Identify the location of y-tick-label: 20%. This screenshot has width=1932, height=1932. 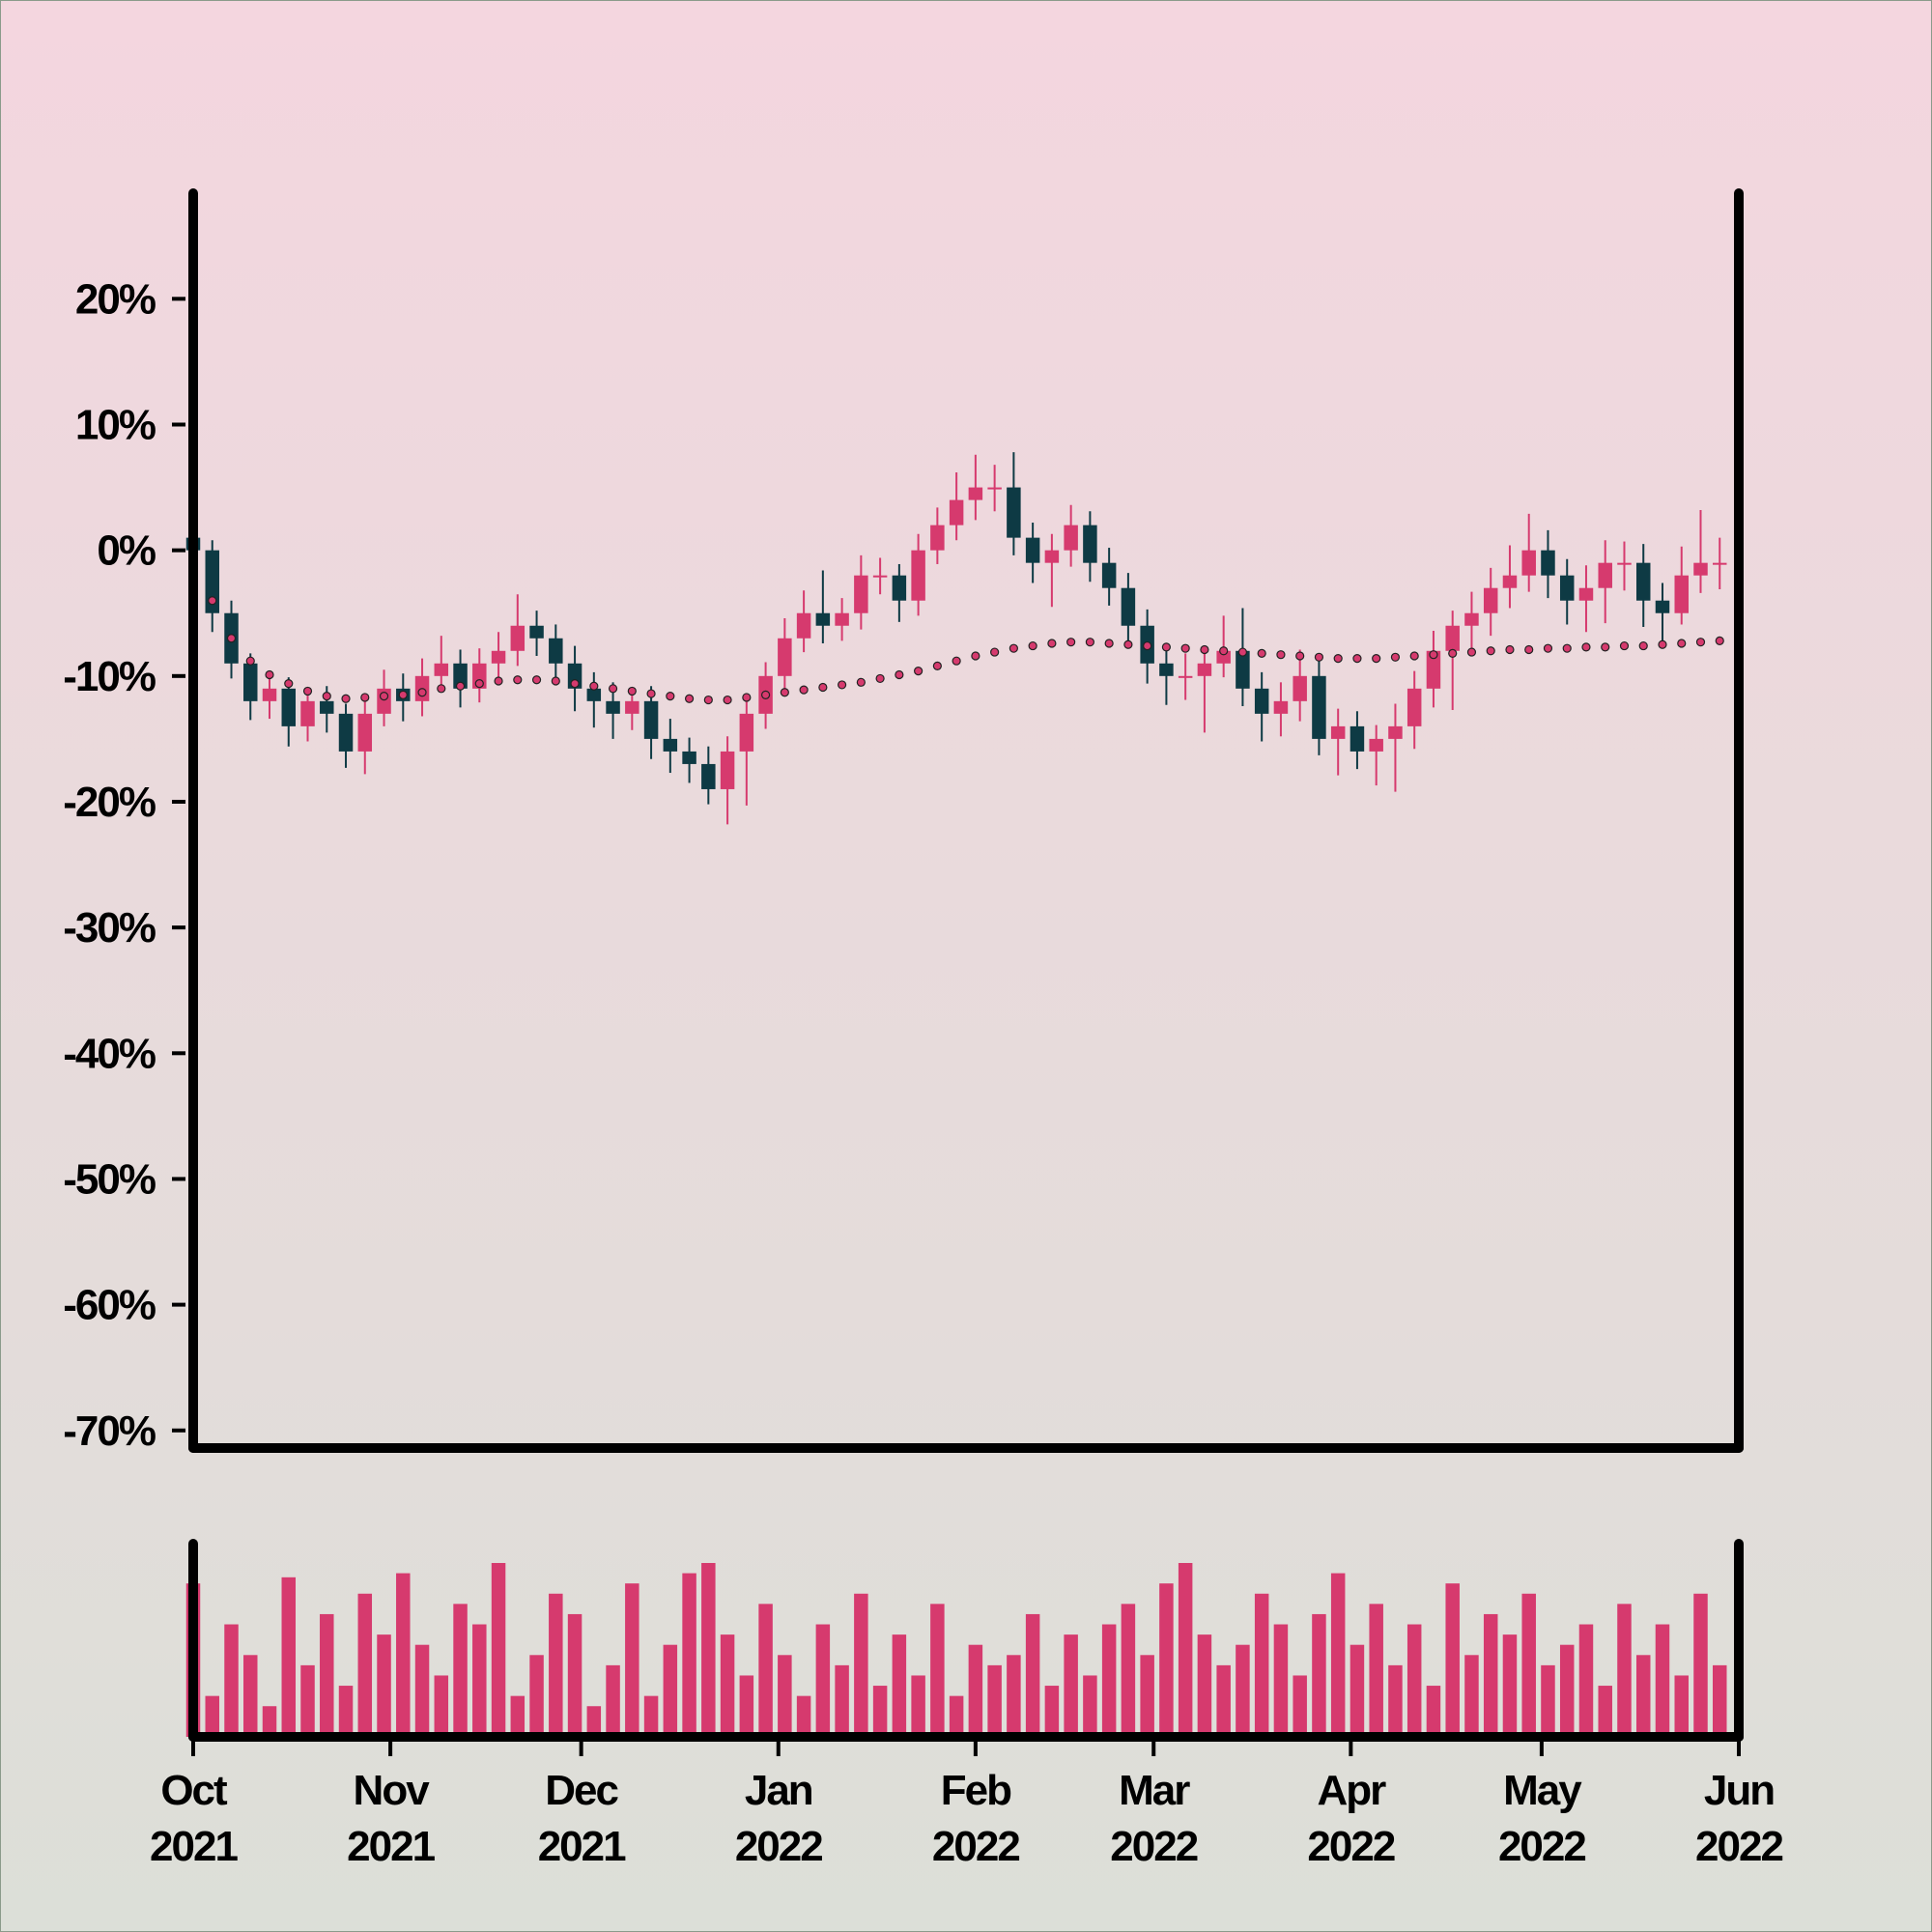
(115, 299).